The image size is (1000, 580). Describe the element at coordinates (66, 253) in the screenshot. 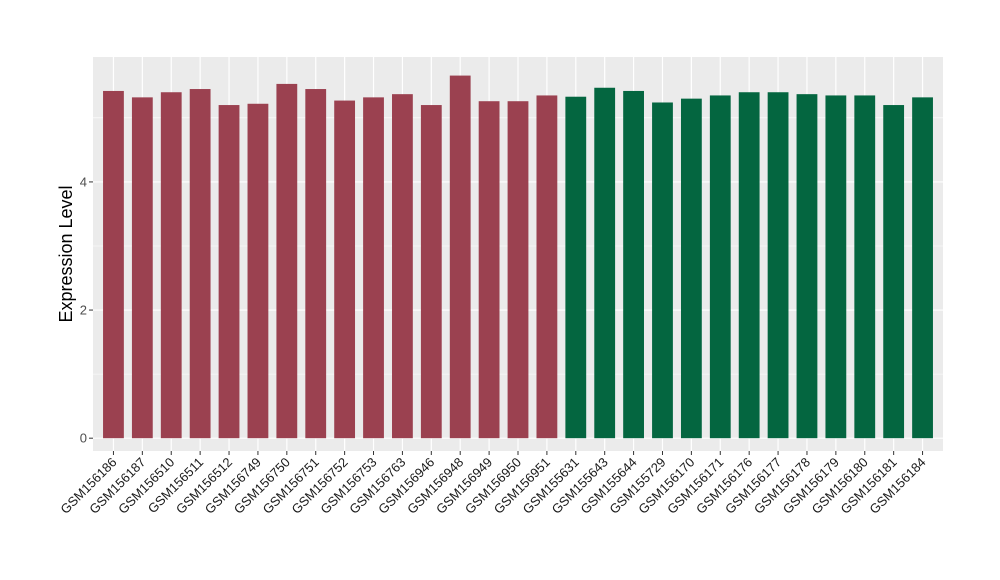

I see `y-axis-title: Expression Level` at that location.